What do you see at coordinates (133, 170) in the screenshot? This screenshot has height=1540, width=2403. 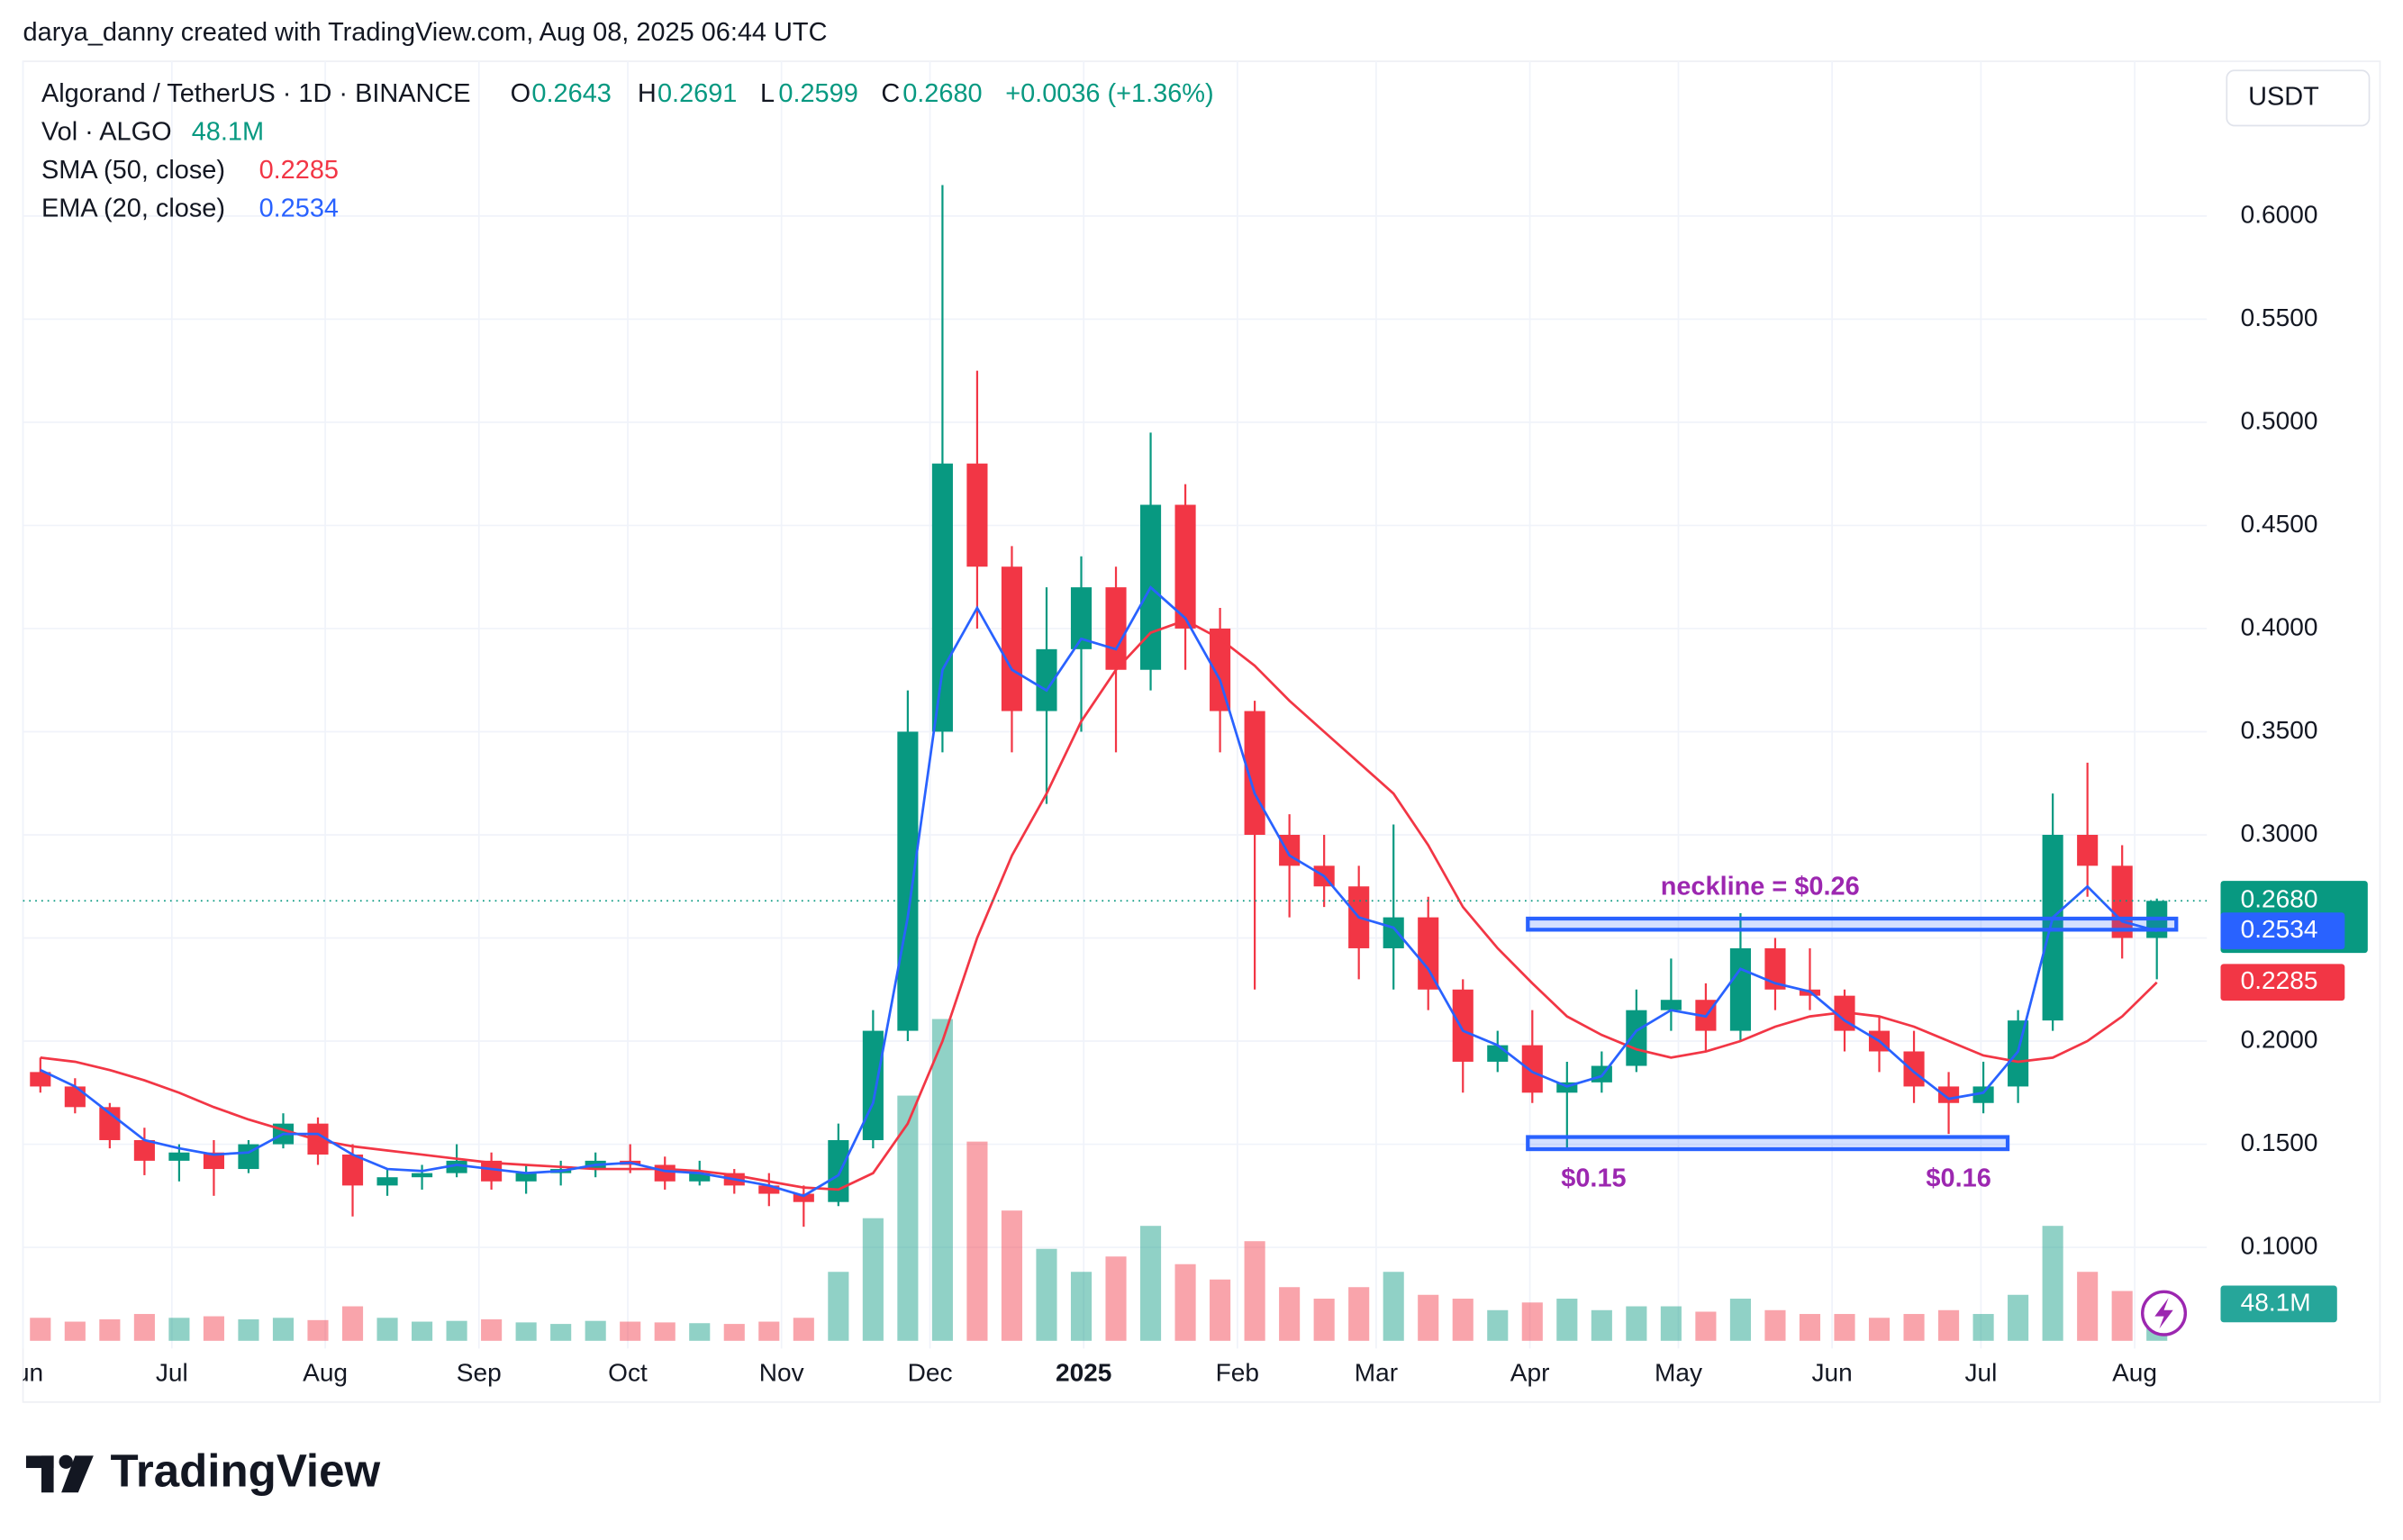 I see `sma-name: SMA (50, close)` at bounding box center [133, 170].